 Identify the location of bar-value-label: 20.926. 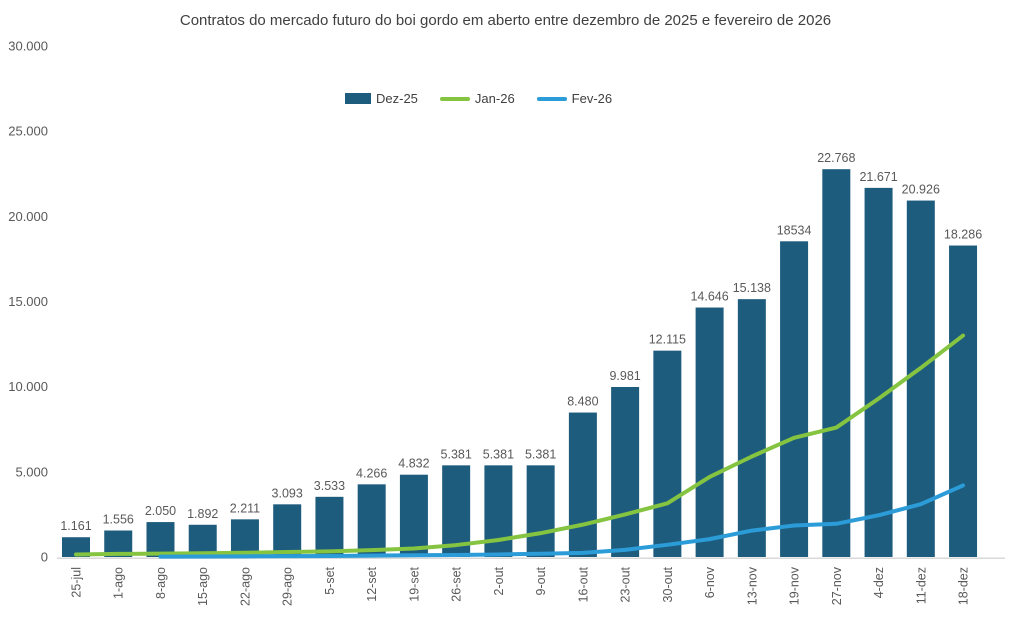
(921, 190).